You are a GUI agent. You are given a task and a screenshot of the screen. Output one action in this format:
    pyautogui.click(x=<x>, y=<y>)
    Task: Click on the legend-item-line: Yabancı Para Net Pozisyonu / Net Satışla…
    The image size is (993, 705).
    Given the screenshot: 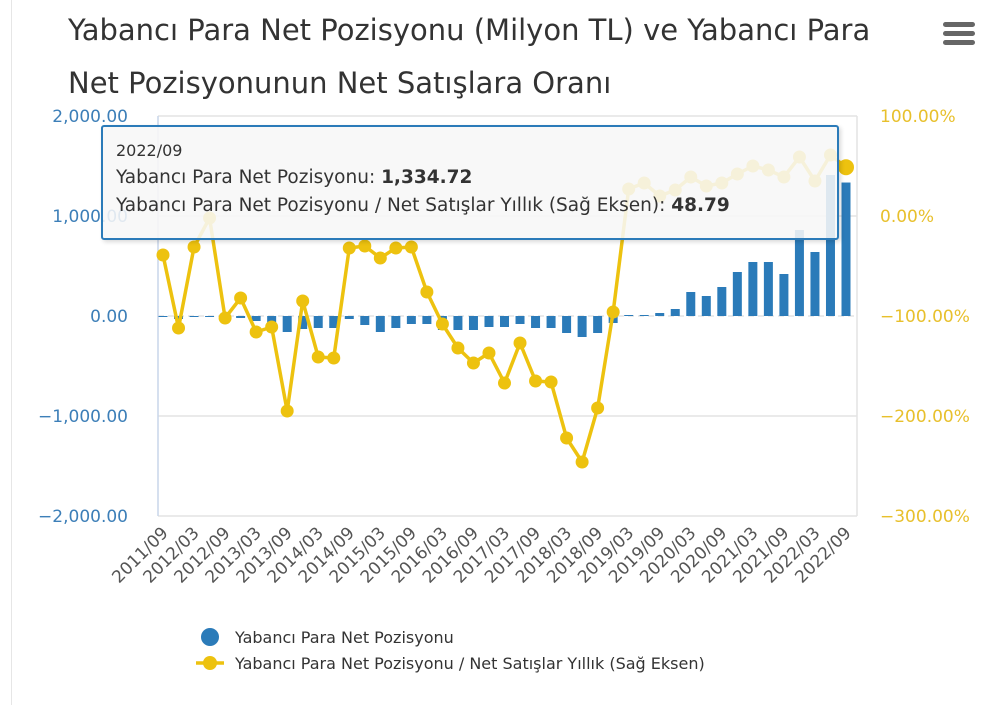 What is the action you would take?
    pyautogui.click(x=450, y=663)
    